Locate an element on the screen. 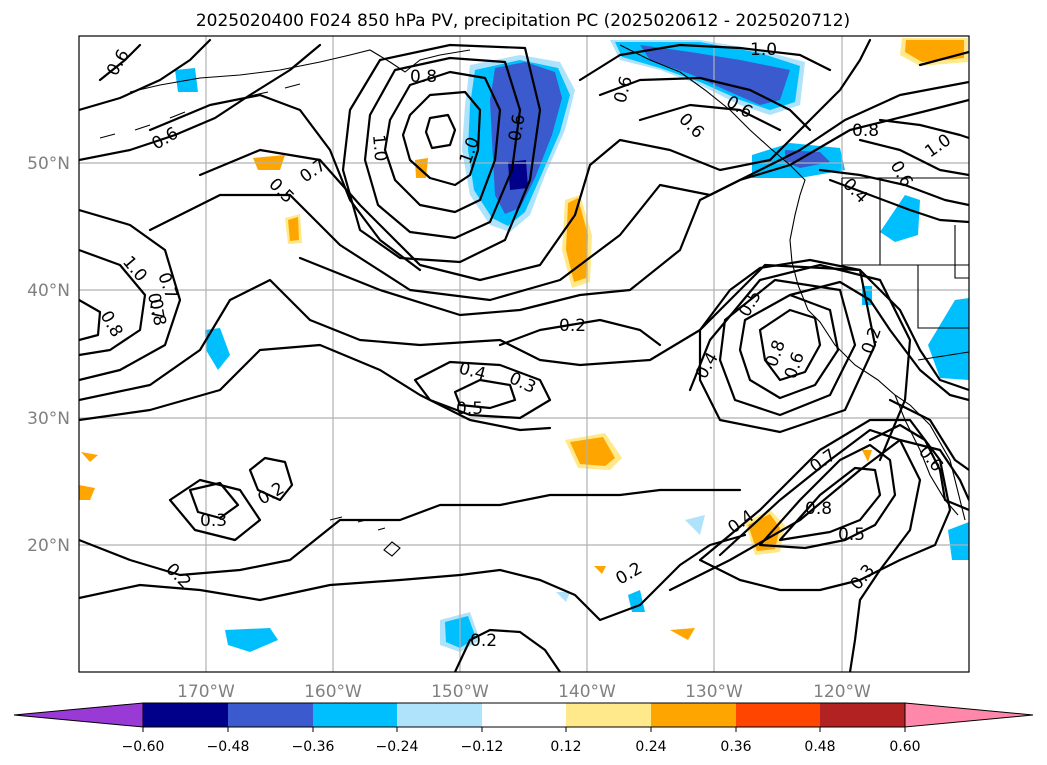  lat-tick-label: 40°N is located at coordinates (48, 291).